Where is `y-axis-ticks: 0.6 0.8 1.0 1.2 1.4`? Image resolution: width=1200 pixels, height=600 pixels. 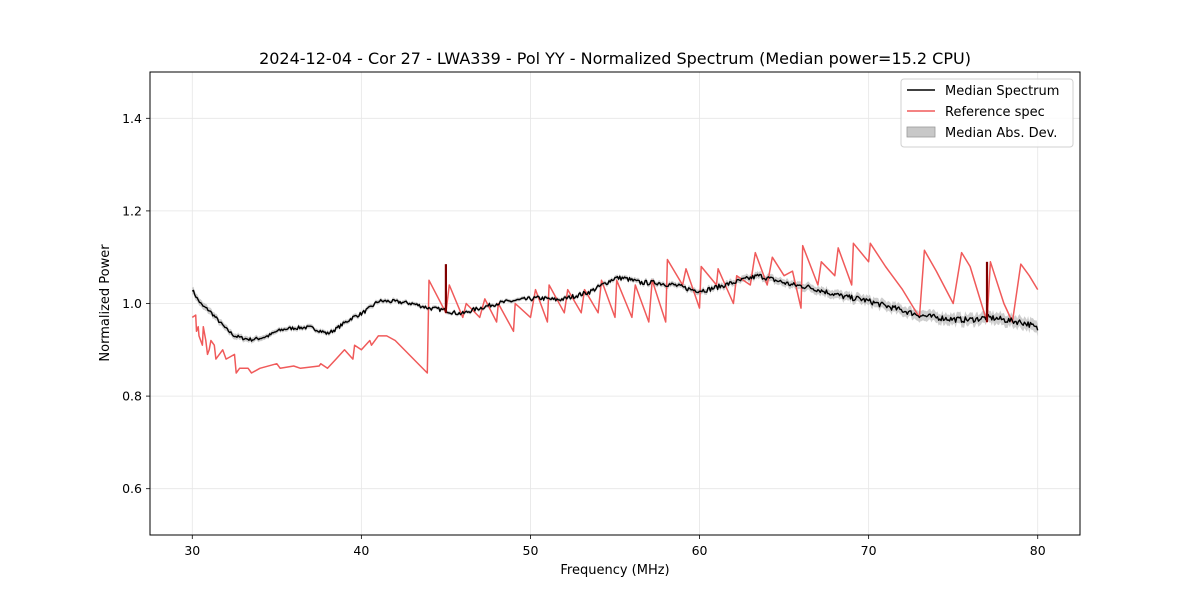 y-axis-ticks: 0.6 0.8 1.0 1.2 1.4 is located at coordinates (136, 303).